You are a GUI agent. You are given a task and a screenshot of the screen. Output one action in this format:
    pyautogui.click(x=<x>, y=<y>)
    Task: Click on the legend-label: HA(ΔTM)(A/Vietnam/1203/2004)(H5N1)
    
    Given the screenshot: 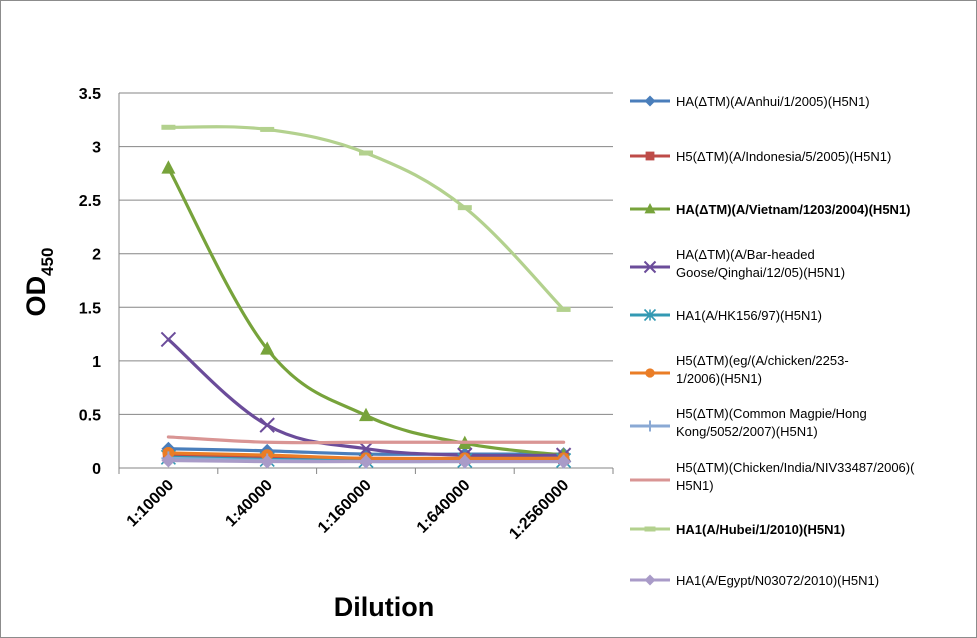 What is the action you would take?
    pyautogui.click(x=793, y=209)
    